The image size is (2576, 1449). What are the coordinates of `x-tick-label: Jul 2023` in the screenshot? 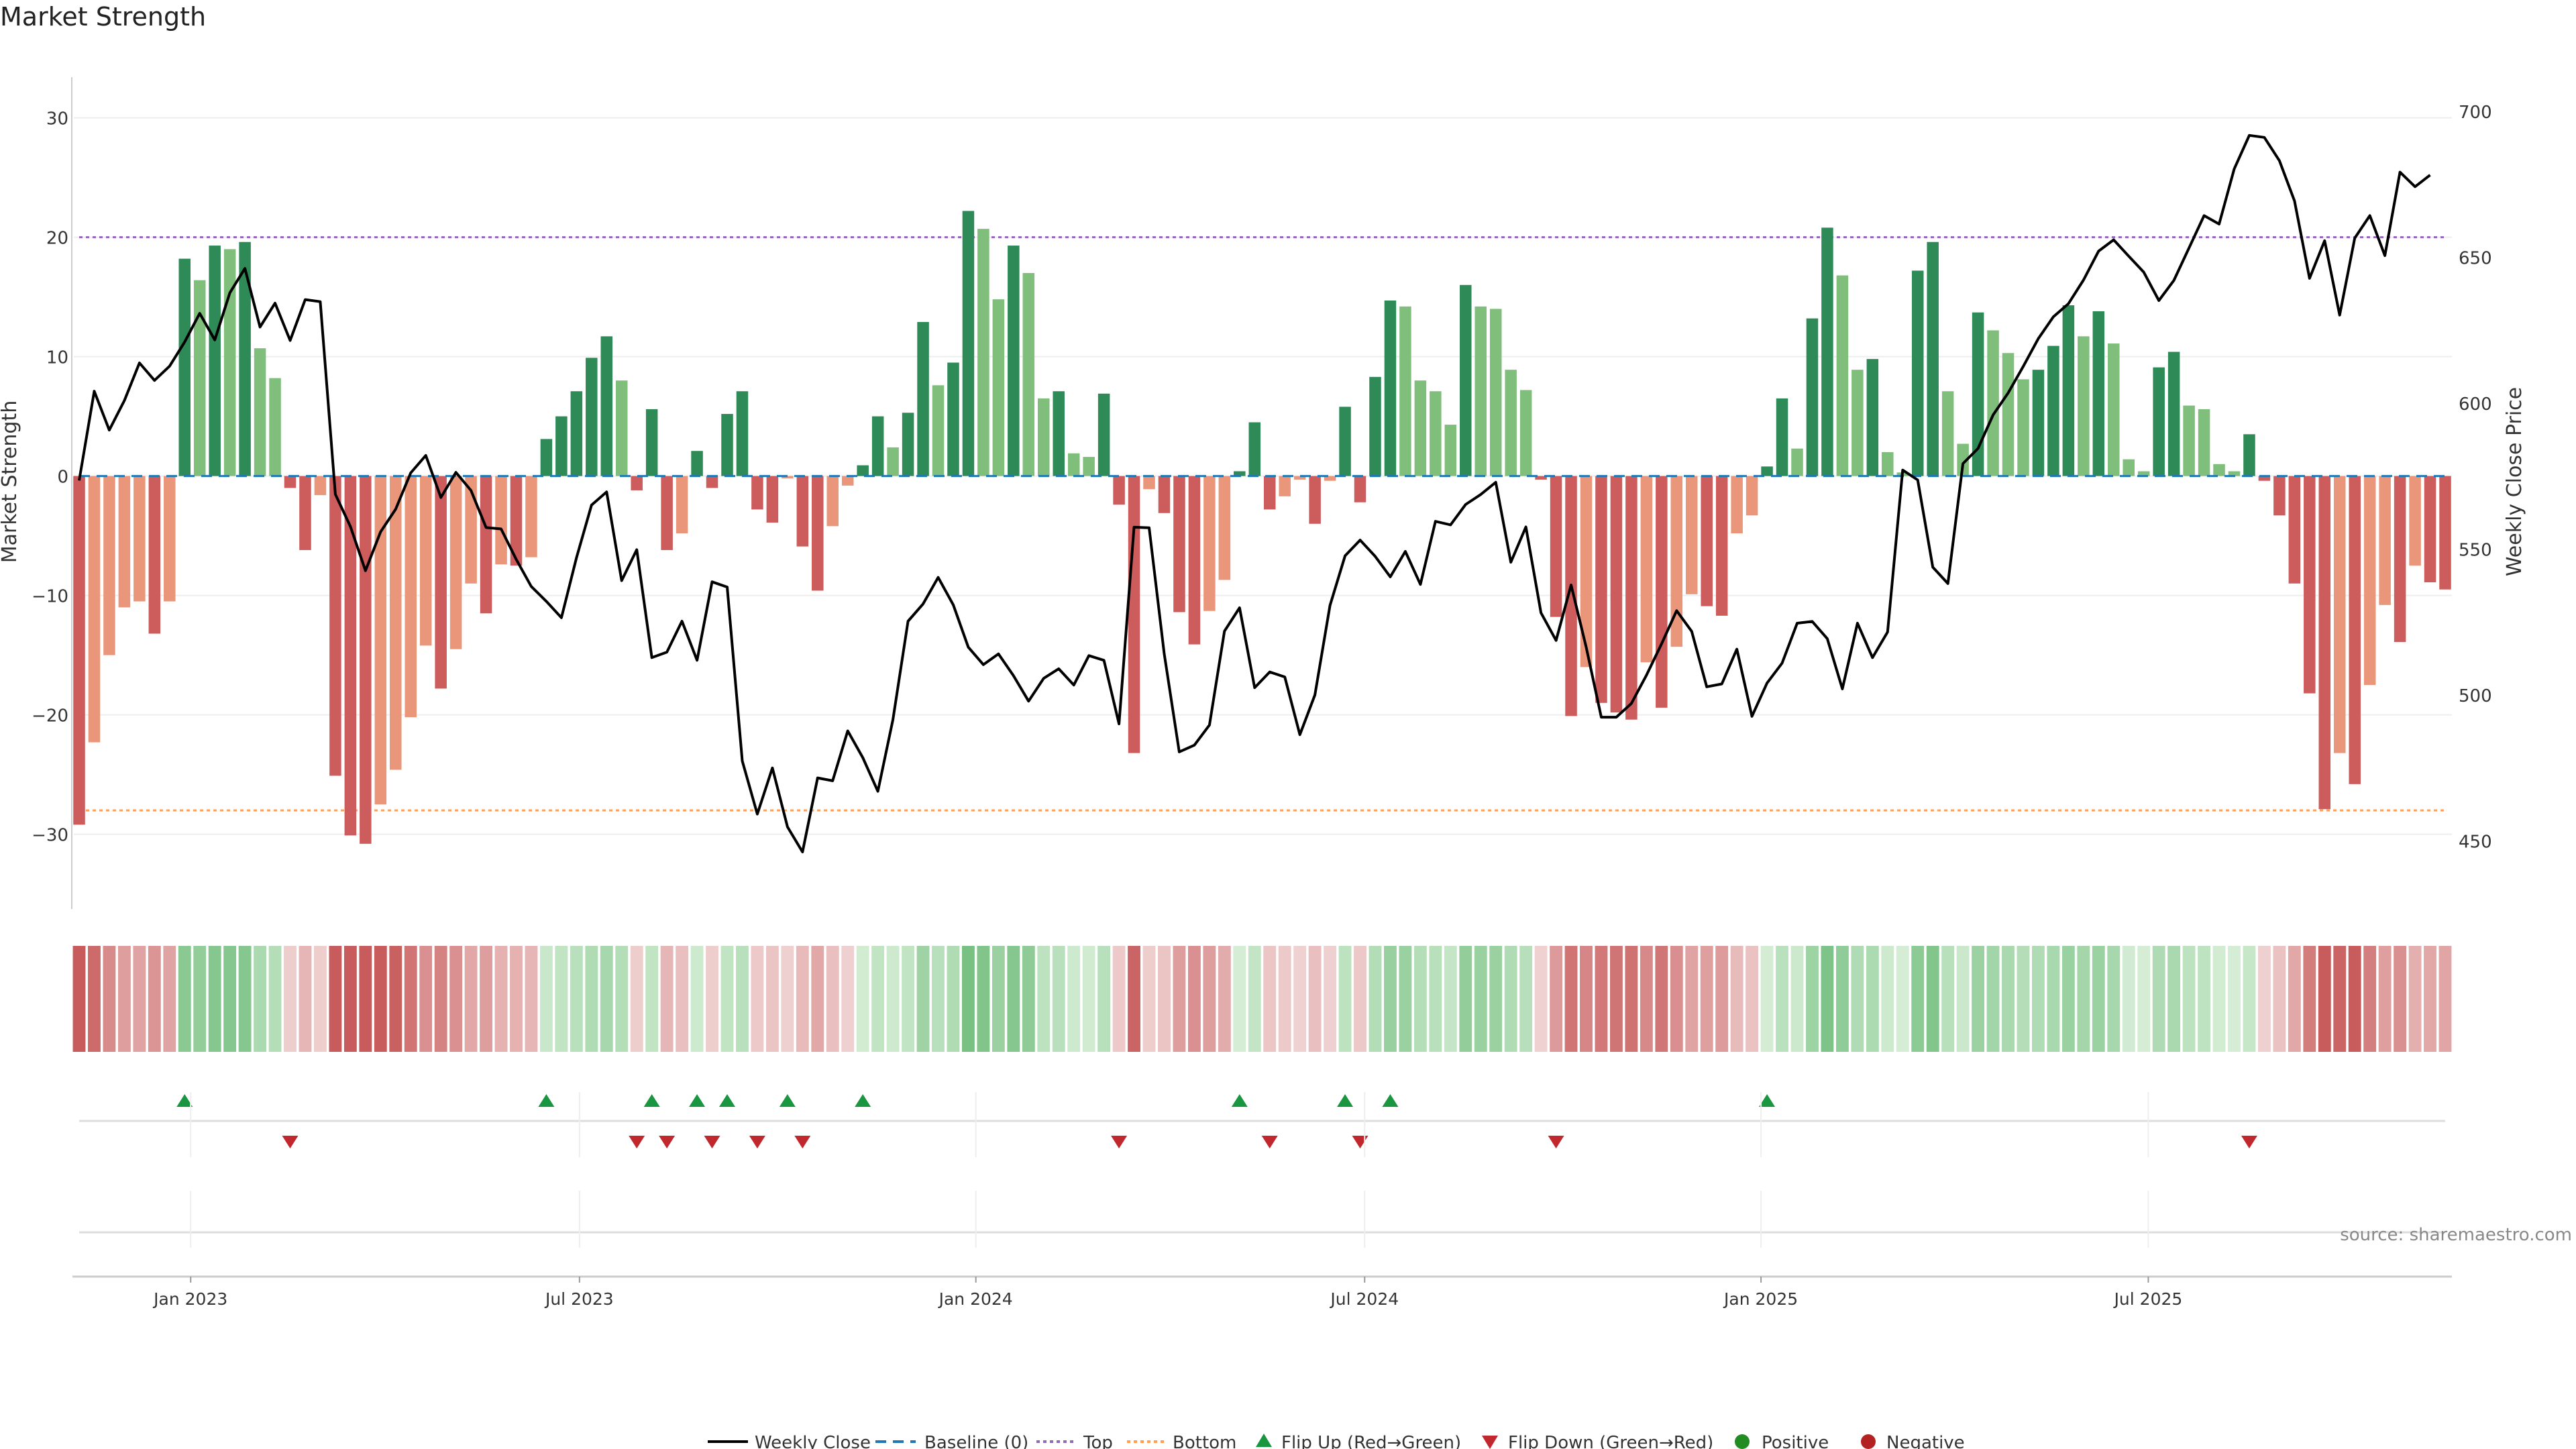 It's located at (579, 1299).